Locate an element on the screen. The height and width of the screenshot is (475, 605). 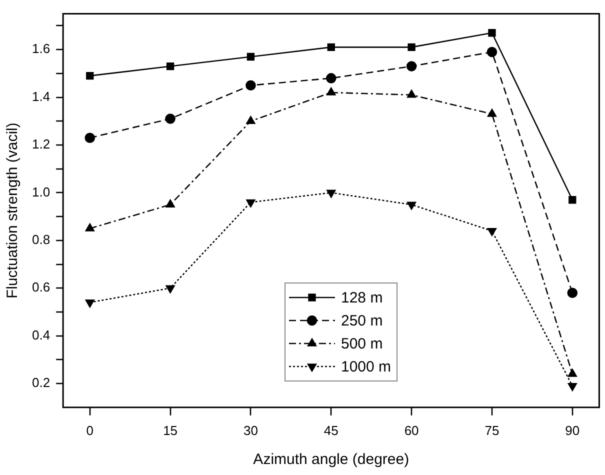
x-tick-label: 30 is located at coordinates (250, 430).